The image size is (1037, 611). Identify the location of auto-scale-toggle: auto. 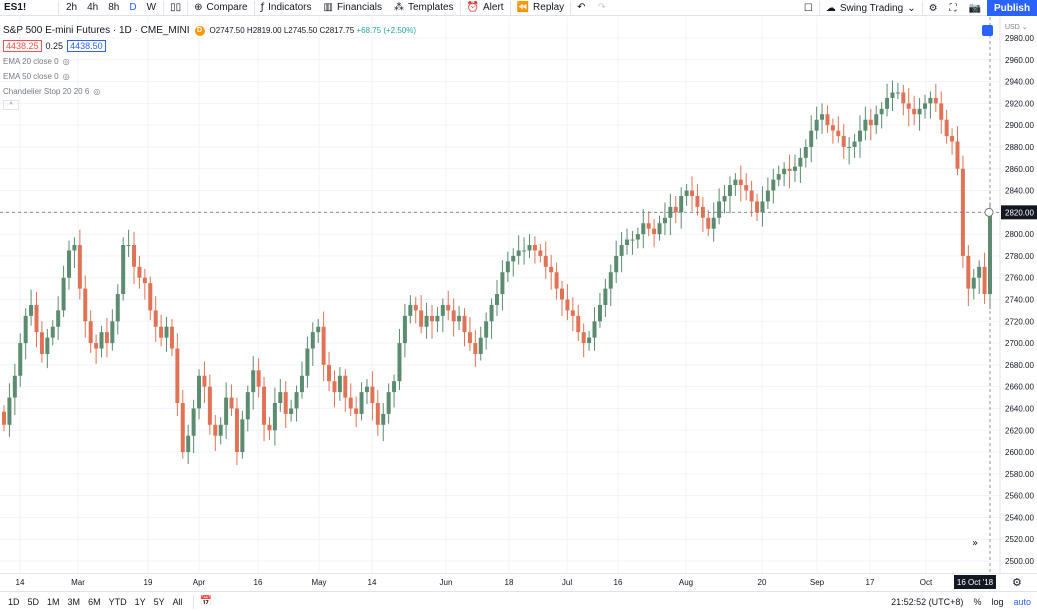
(1022, 602).